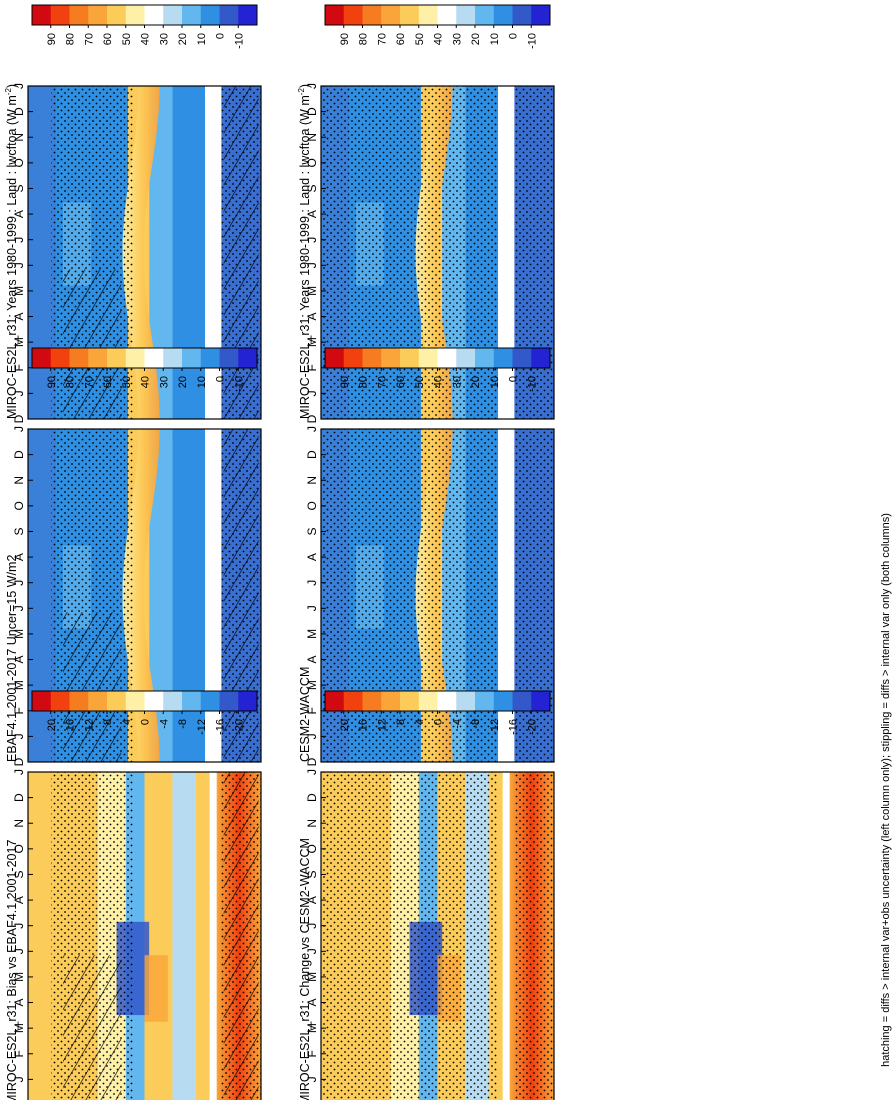  I want to click on band-subtropics, so click(161, 595).